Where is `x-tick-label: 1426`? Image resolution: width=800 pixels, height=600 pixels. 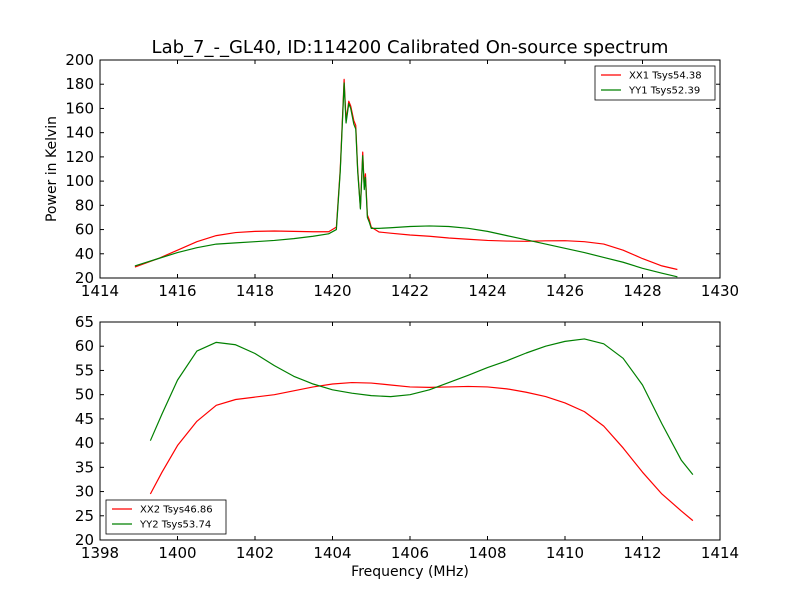 x-tick-label: 1426 is located at coordinates (565, 291).